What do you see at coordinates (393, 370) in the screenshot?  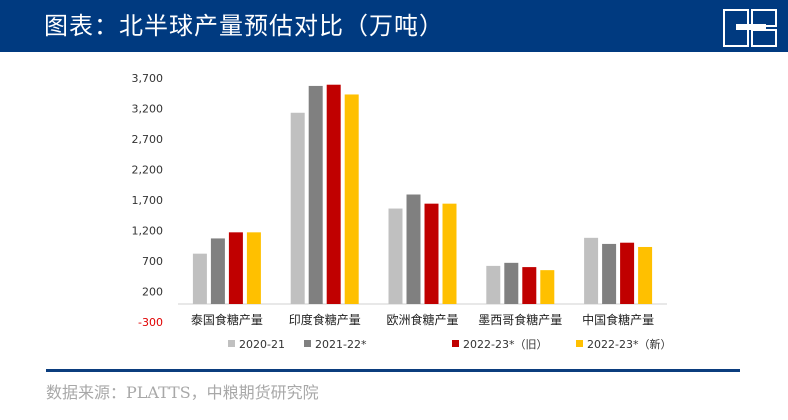 I see `divider-line` at bounding box center [393, 370].